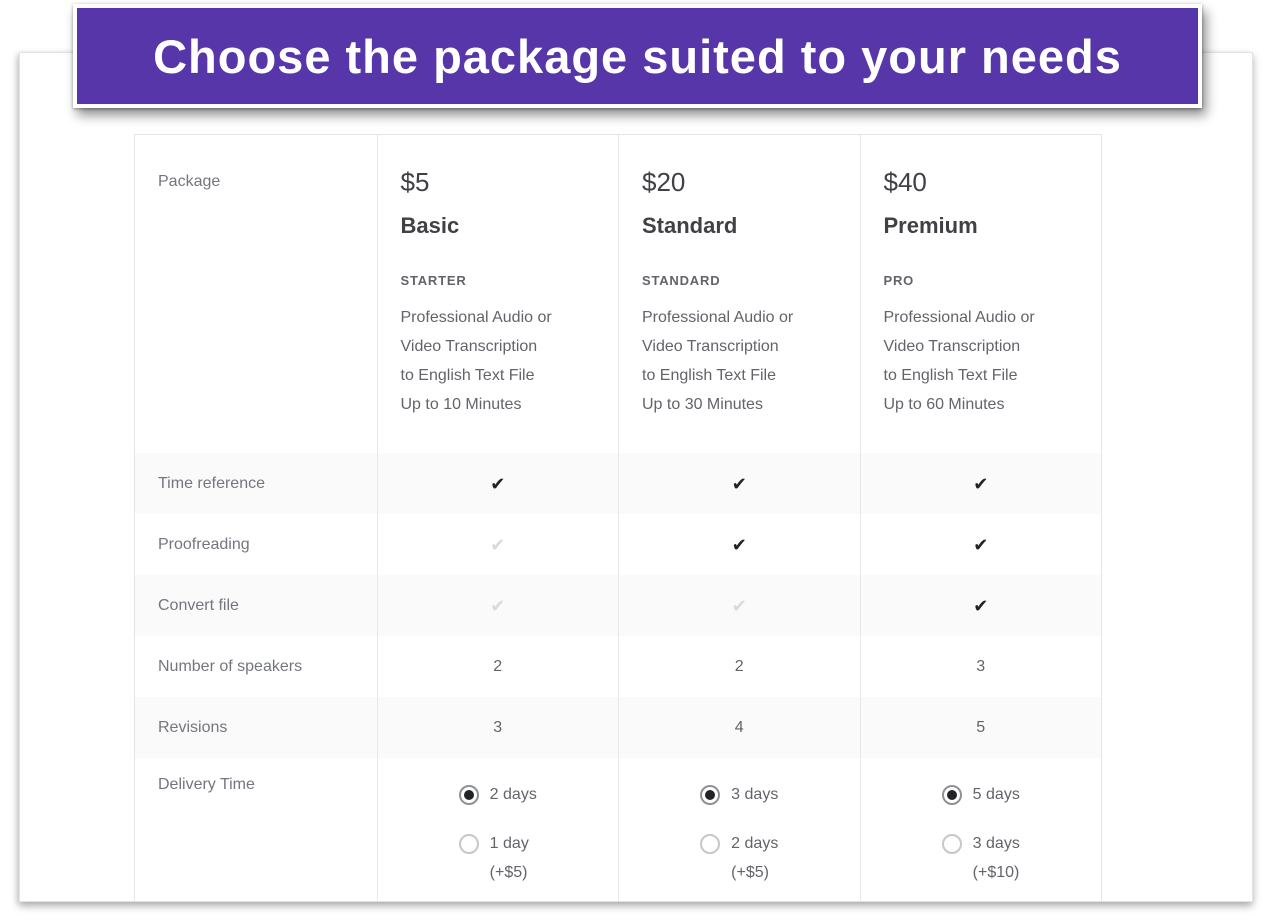  What do you see at coordinates (981, 727) in the screenshot?
I see `feature-value: 5` at bounding box center [981, 727].